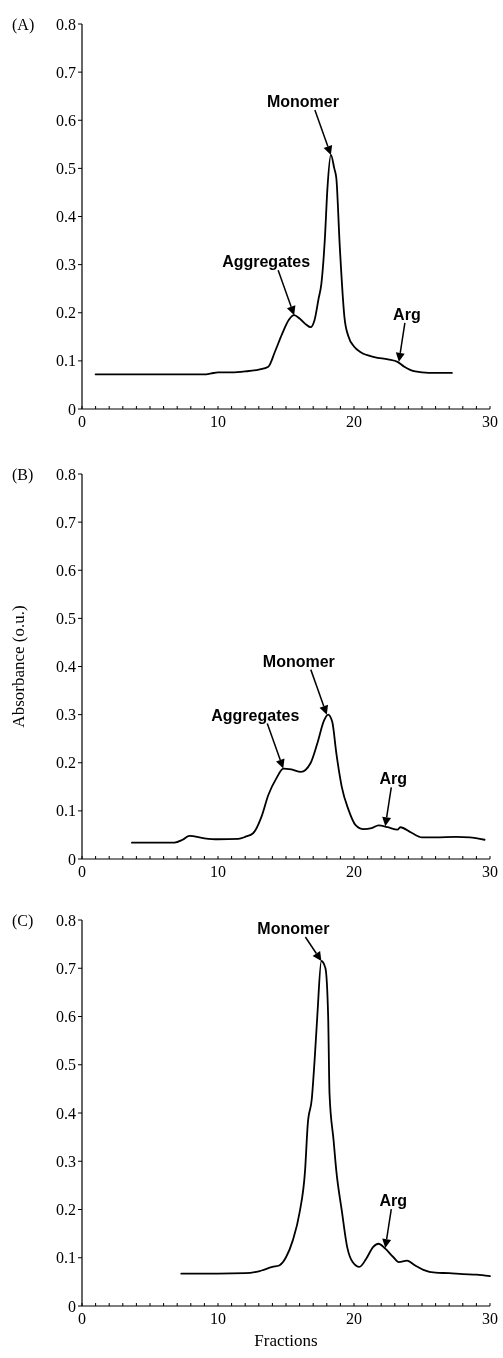  I want to click on x-axis-title: Fractions, so click(286, 1340).